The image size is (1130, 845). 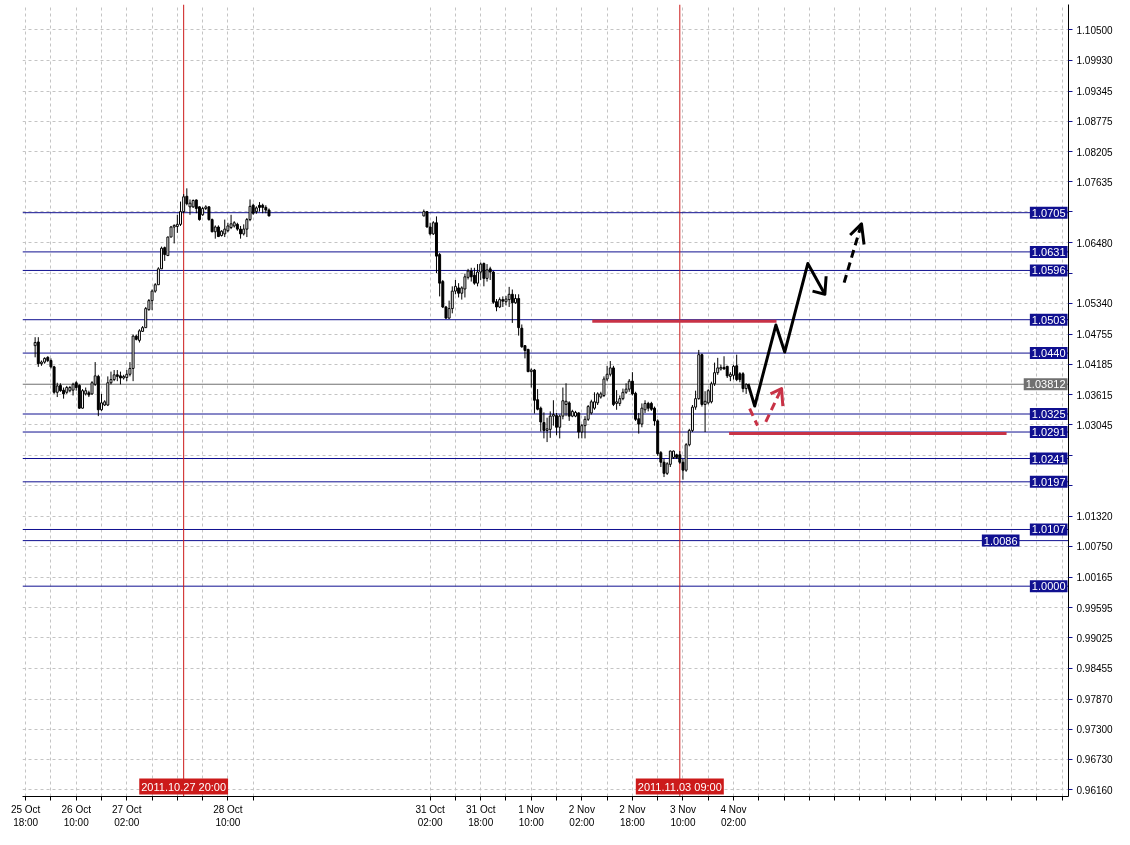 What do you see at coordinates (1095, 700) in the screenshot?
I see `y-tick-label: 0.97870` at bounding box center [1095, 700].